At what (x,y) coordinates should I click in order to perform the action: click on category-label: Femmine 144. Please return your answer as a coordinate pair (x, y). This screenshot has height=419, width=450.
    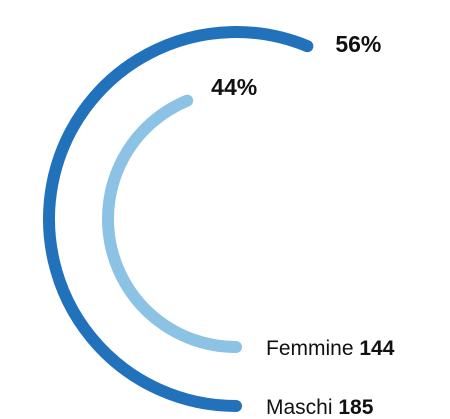
    Looking at the image, I should click on (330, 348).